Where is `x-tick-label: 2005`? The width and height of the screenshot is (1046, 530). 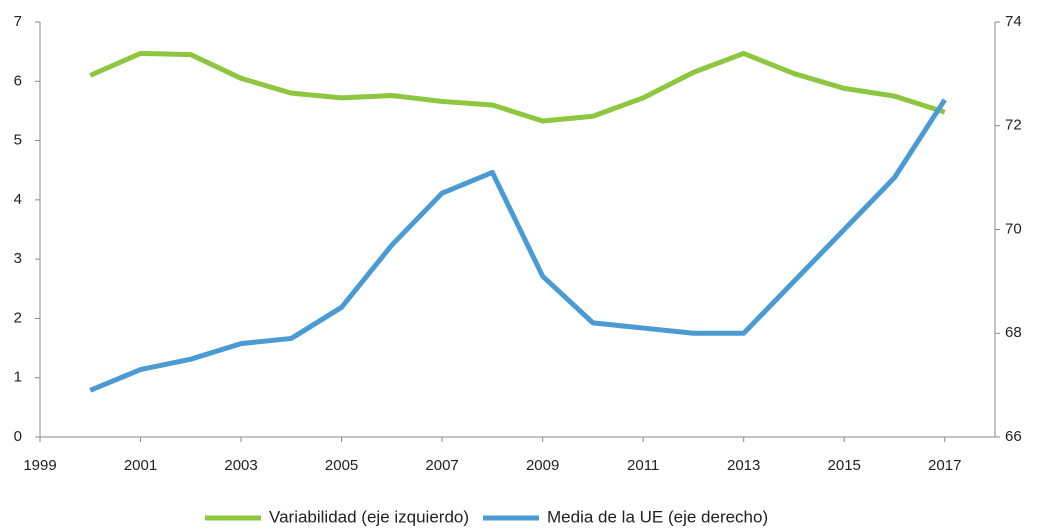
x-tick-label: 2005 is located at coordinates (341, 465).